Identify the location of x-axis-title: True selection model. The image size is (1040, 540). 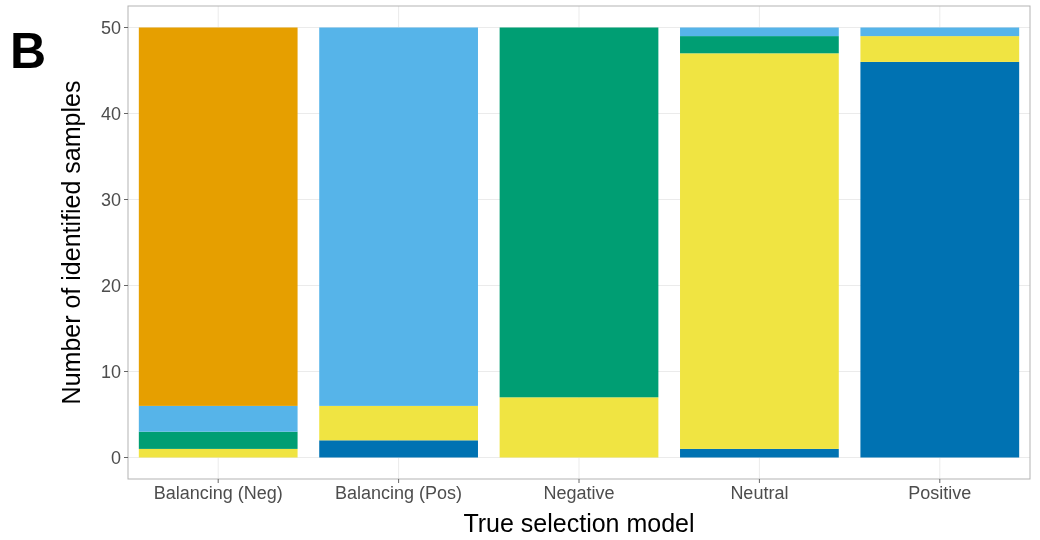
(579, 523).